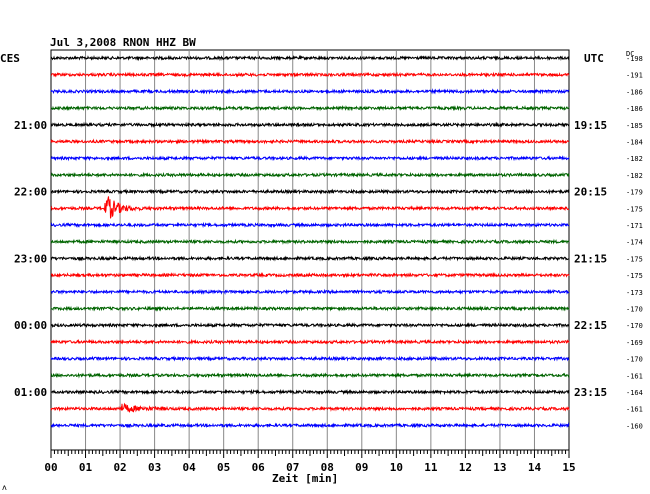 The image size is (650, 494). Describe the element at coordinates (590, 325) in the screenshot. I see `right-time-label: 22:15` at that location.